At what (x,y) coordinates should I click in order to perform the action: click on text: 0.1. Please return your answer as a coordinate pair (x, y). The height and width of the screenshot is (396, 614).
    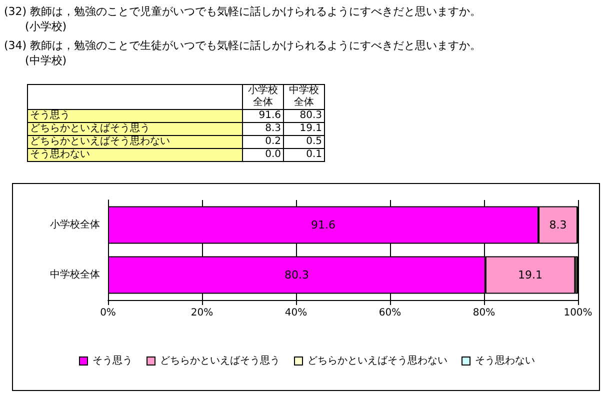
    Looking at the image, I should click on (304, 155).